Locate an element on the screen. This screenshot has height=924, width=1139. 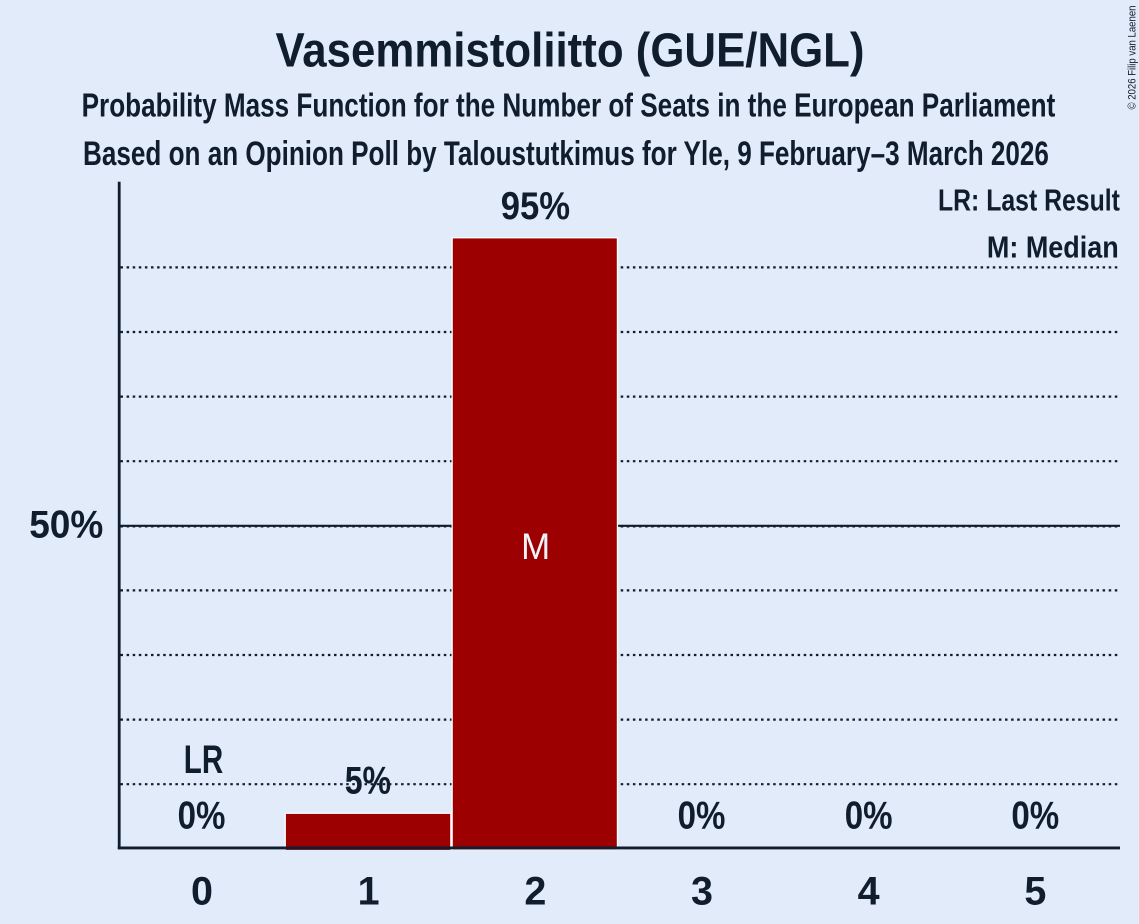
svg-text: LR is located at coordinates (203, 760).